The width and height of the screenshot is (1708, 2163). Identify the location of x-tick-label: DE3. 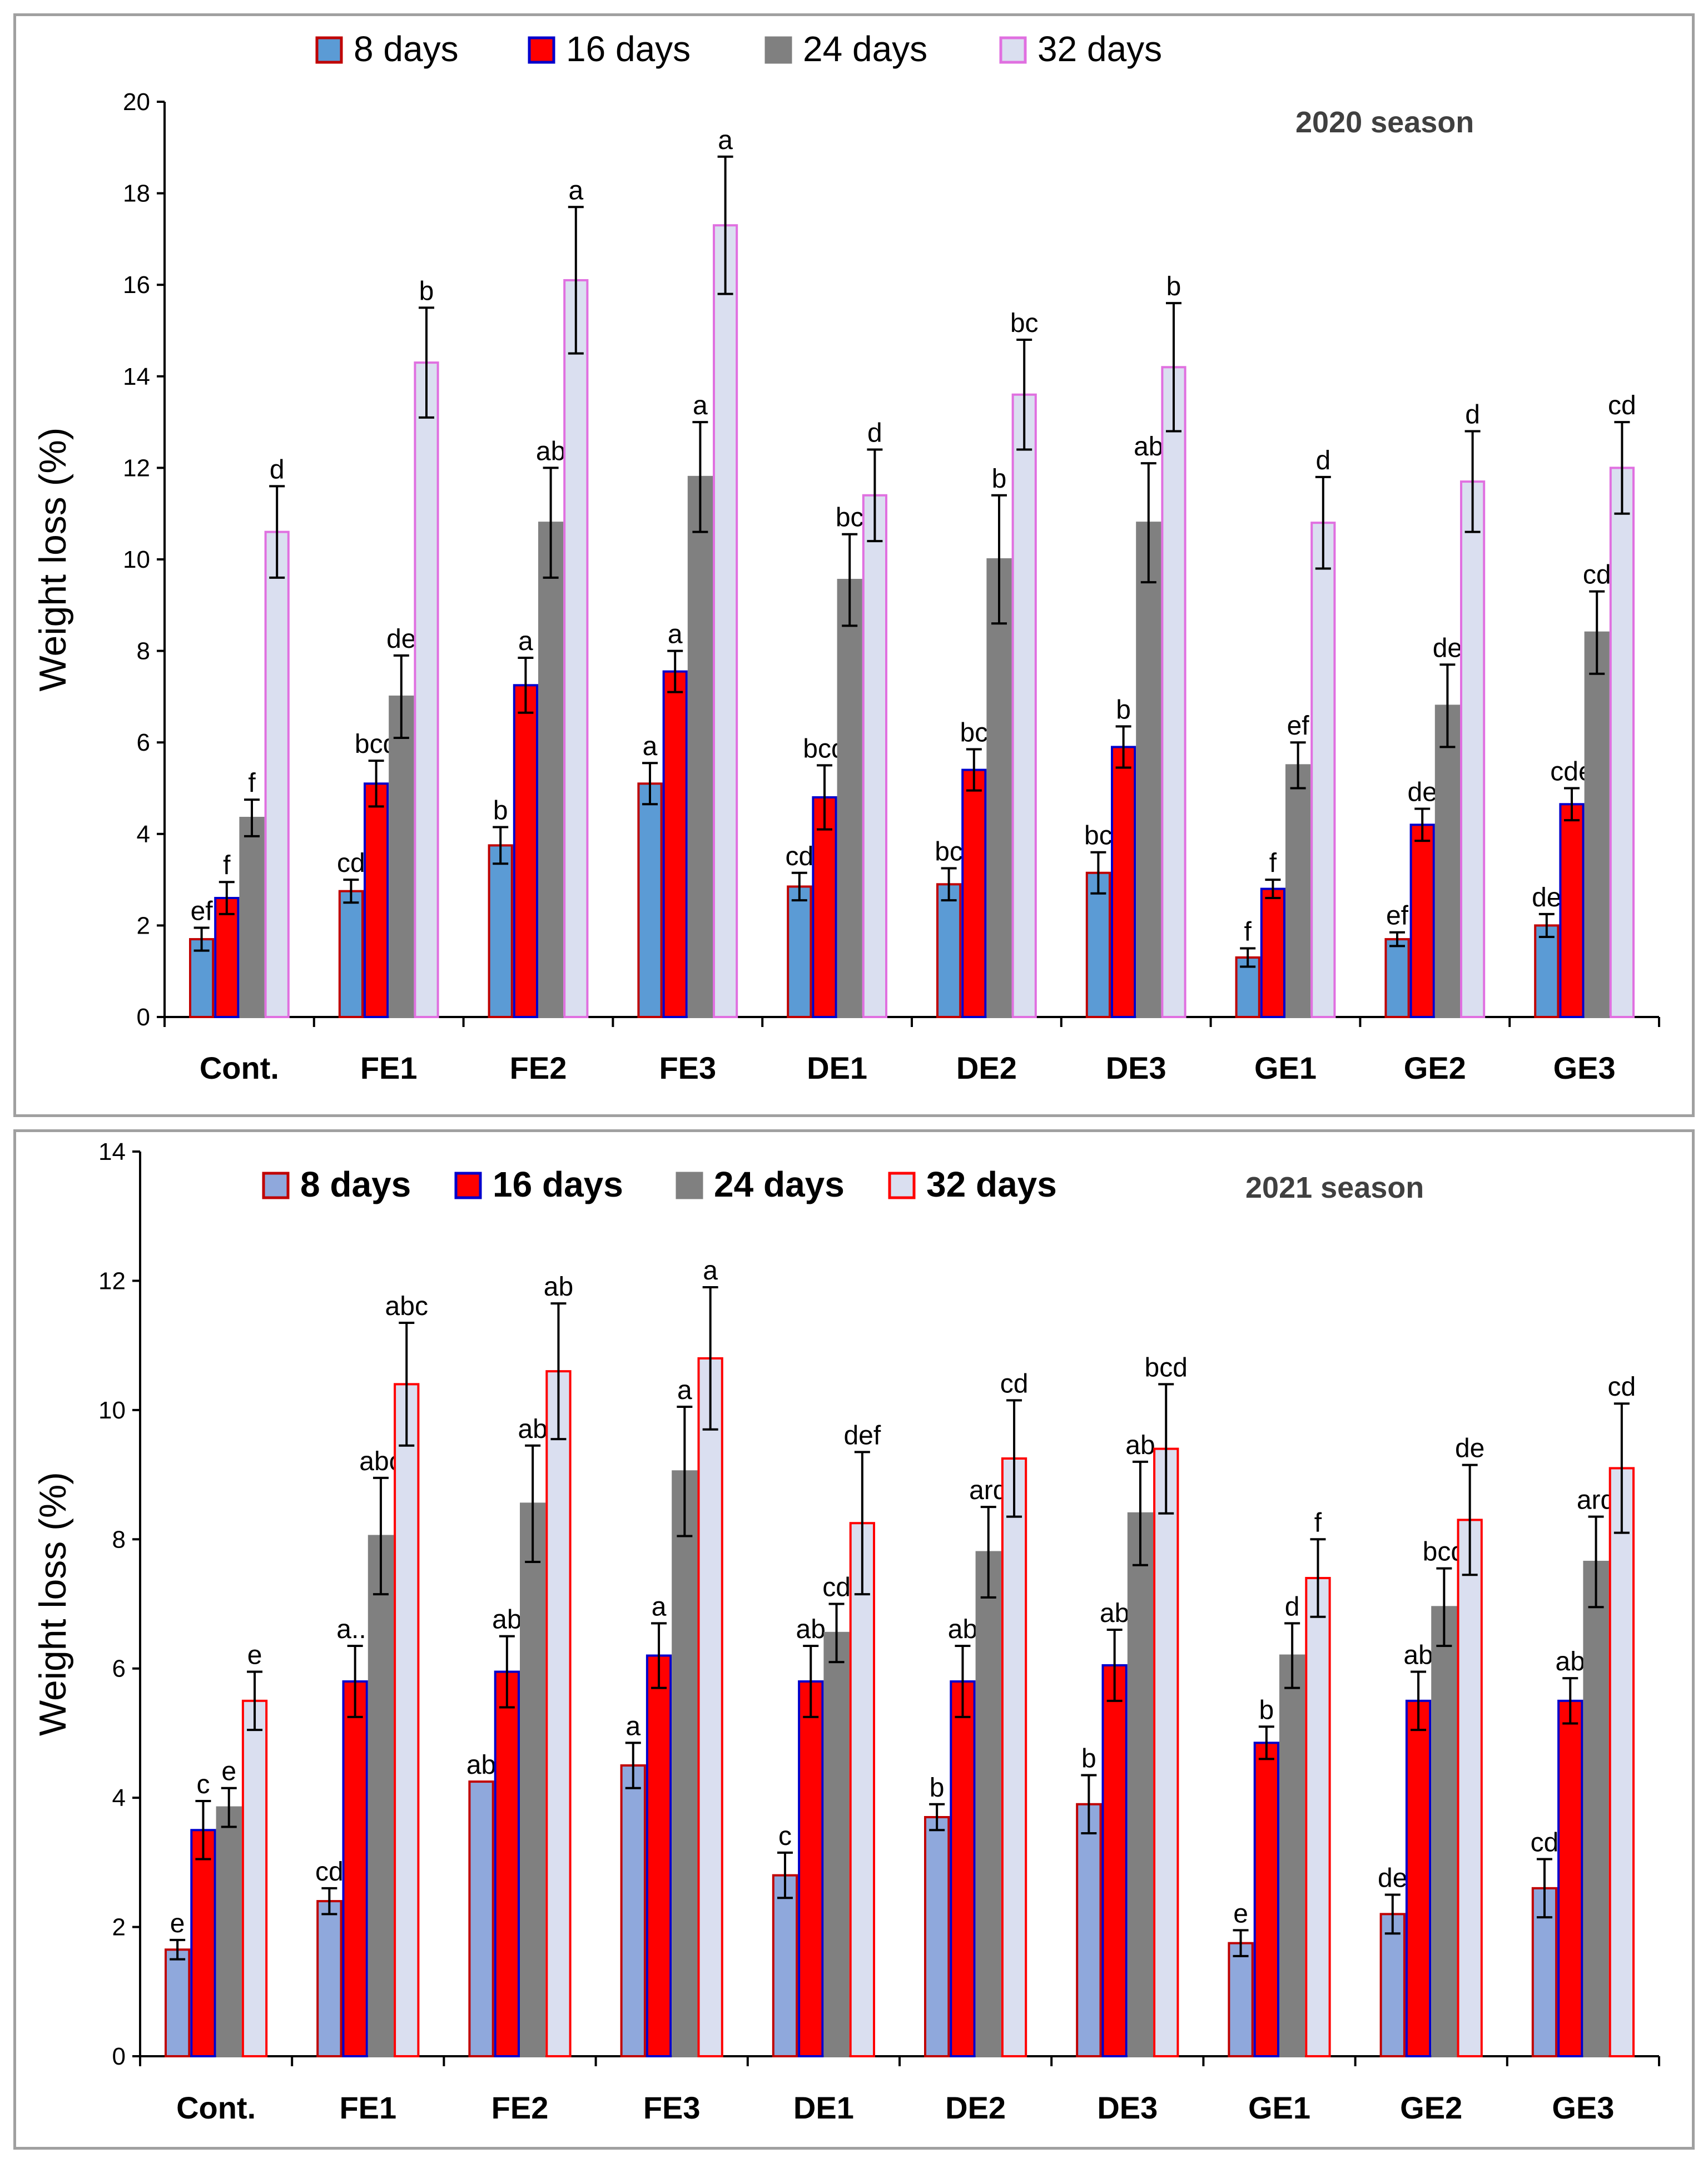
(1136, 1067).